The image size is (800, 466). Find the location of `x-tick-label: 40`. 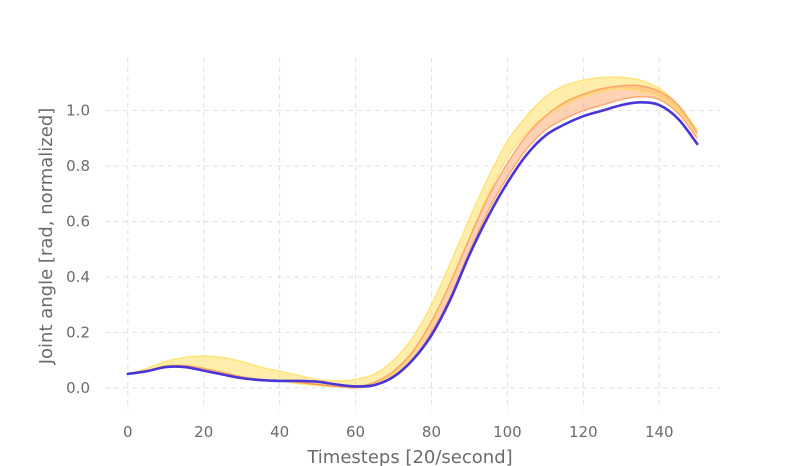

x-tick-label: 40 is located at coordinates (279, 432).